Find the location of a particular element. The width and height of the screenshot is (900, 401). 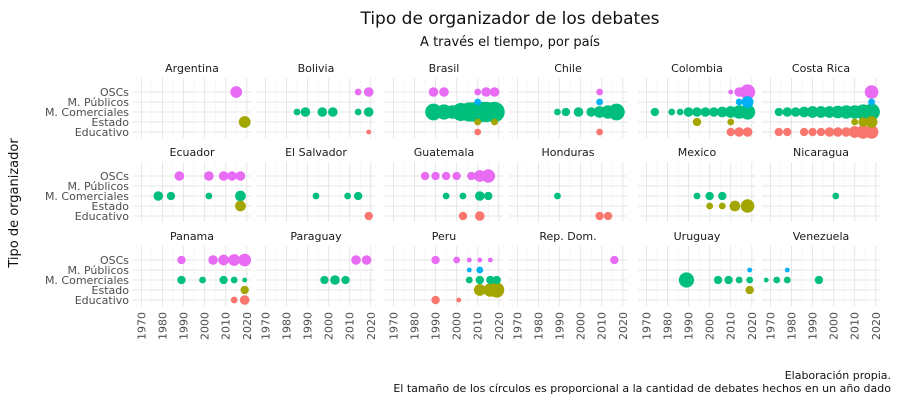

y-tick-label: M. Comerciales is located at coordinates (87, 196).